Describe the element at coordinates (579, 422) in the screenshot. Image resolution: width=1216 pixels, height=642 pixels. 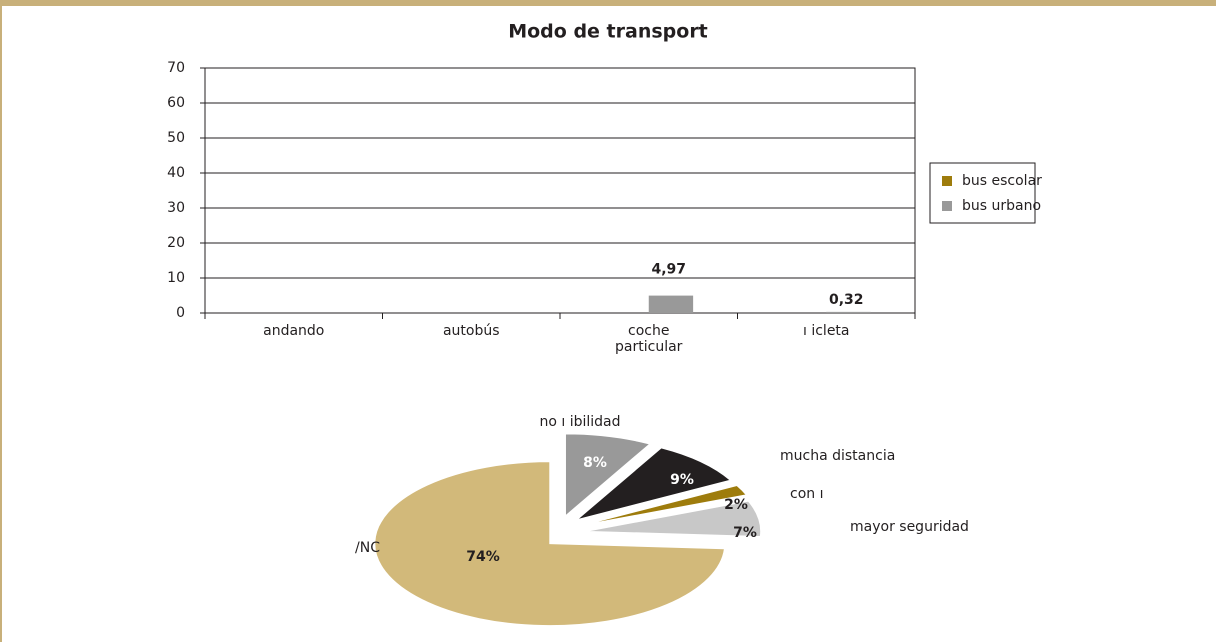
I see `slice-label: no ı ibilidad` at that location.